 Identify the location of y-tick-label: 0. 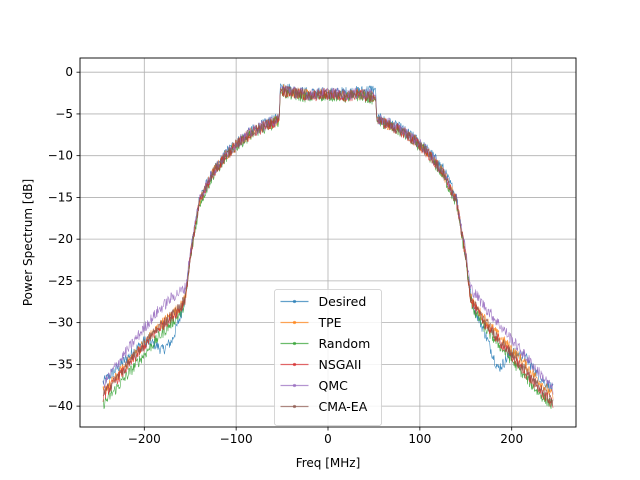
(69, 72).